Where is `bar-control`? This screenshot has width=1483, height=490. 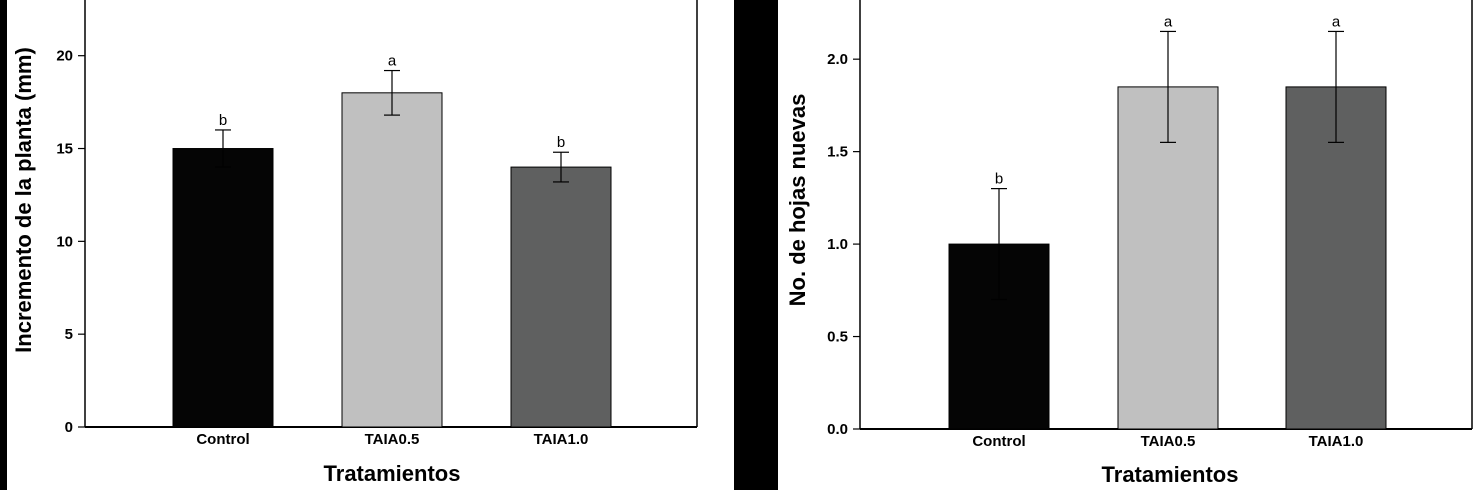
bar-control is located at coordinates (223, 288).